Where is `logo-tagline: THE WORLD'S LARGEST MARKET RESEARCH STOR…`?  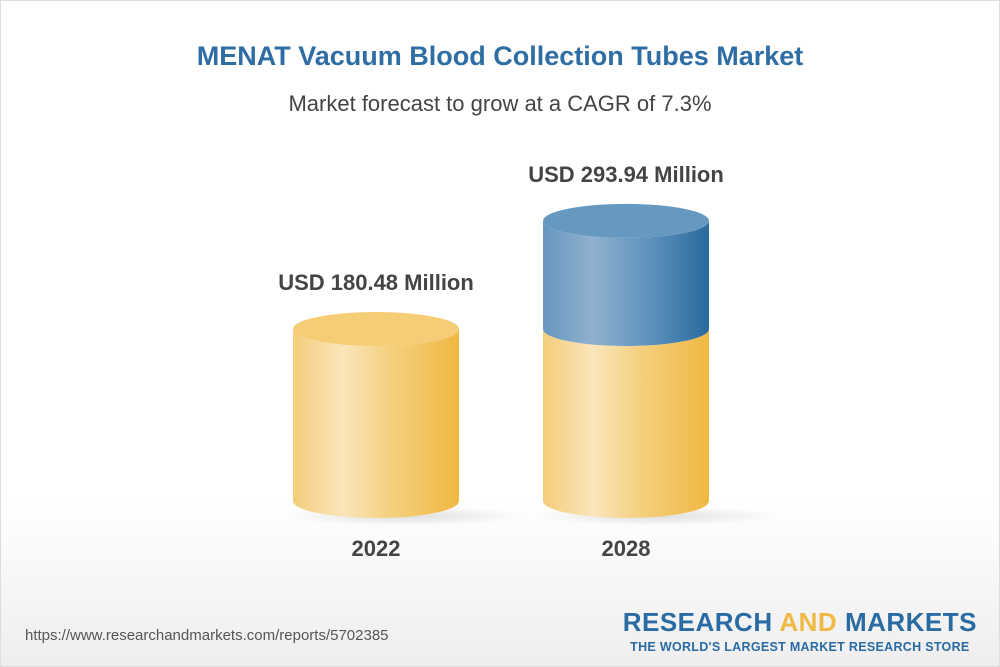 logo-tagline: THE WORLD'S LARGEST MARKET RESEARCH STOR… is located at coordinates (800, 647).